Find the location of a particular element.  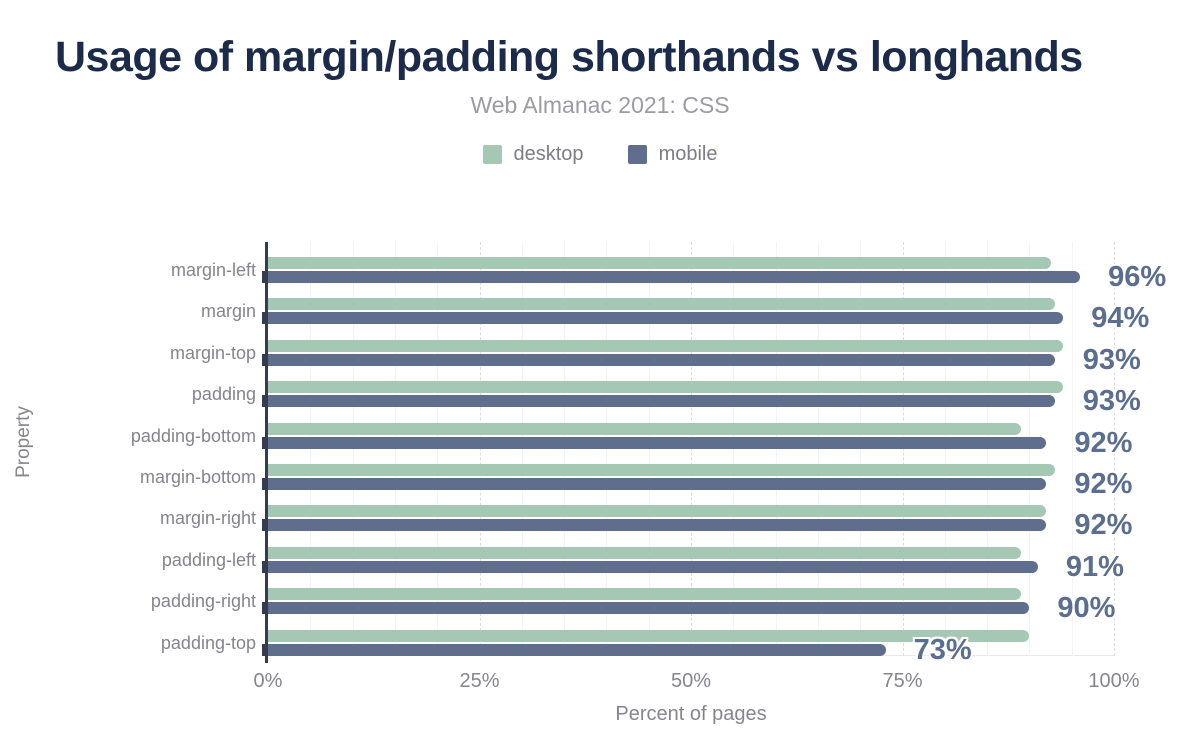

x-tick-label: 100% is located at coordinates (1114, 681).